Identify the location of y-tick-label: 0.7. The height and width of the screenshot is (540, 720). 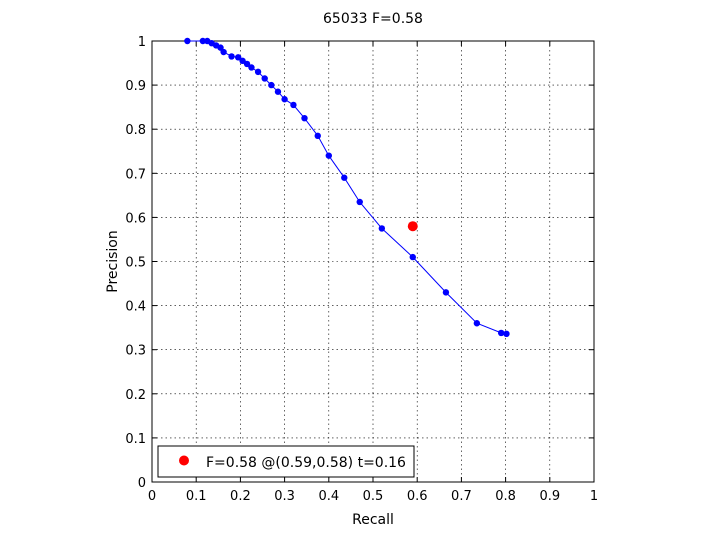
(135, 174).